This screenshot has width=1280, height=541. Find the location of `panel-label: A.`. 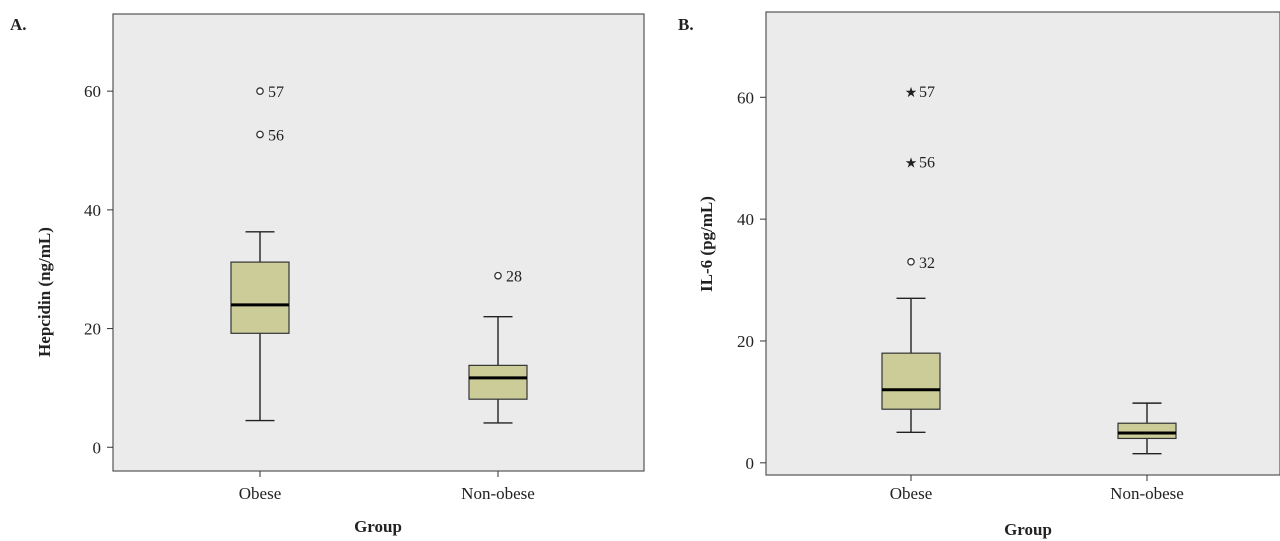

panel-label: A. is located at coordinates (18, 24).